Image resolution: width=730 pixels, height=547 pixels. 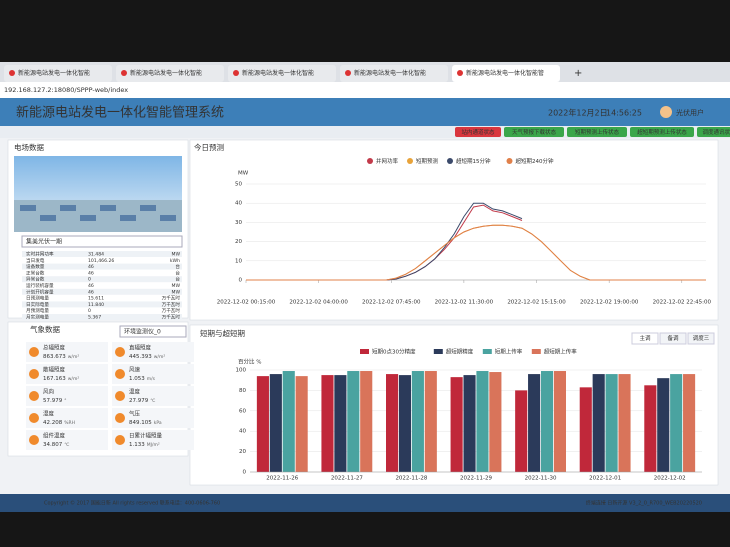 I want to click on tab-label: 备调, so click(x=673, y=338).